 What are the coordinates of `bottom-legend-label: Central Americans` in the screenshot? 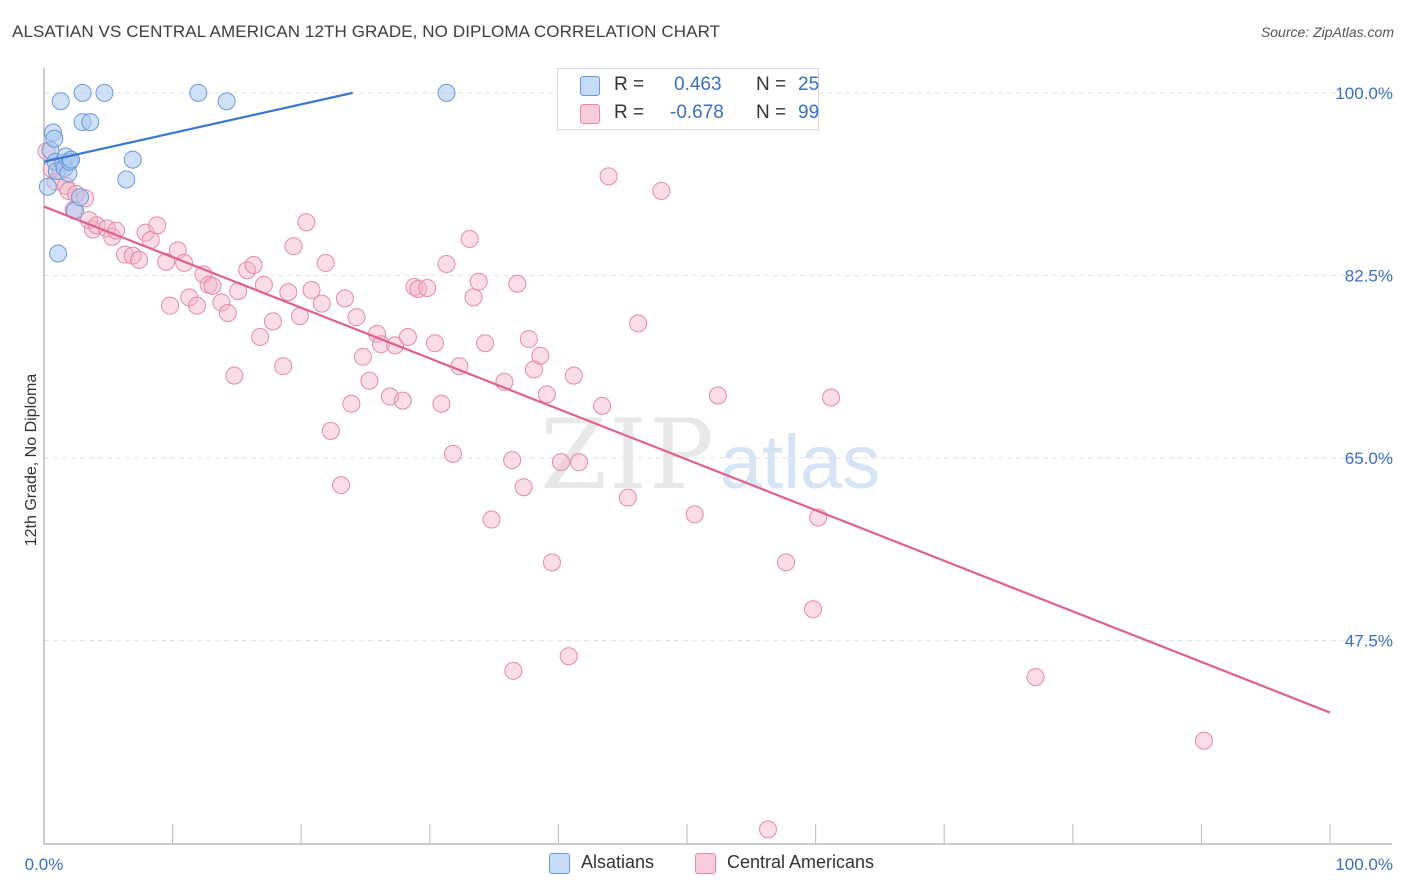 It's located at (801, 862).